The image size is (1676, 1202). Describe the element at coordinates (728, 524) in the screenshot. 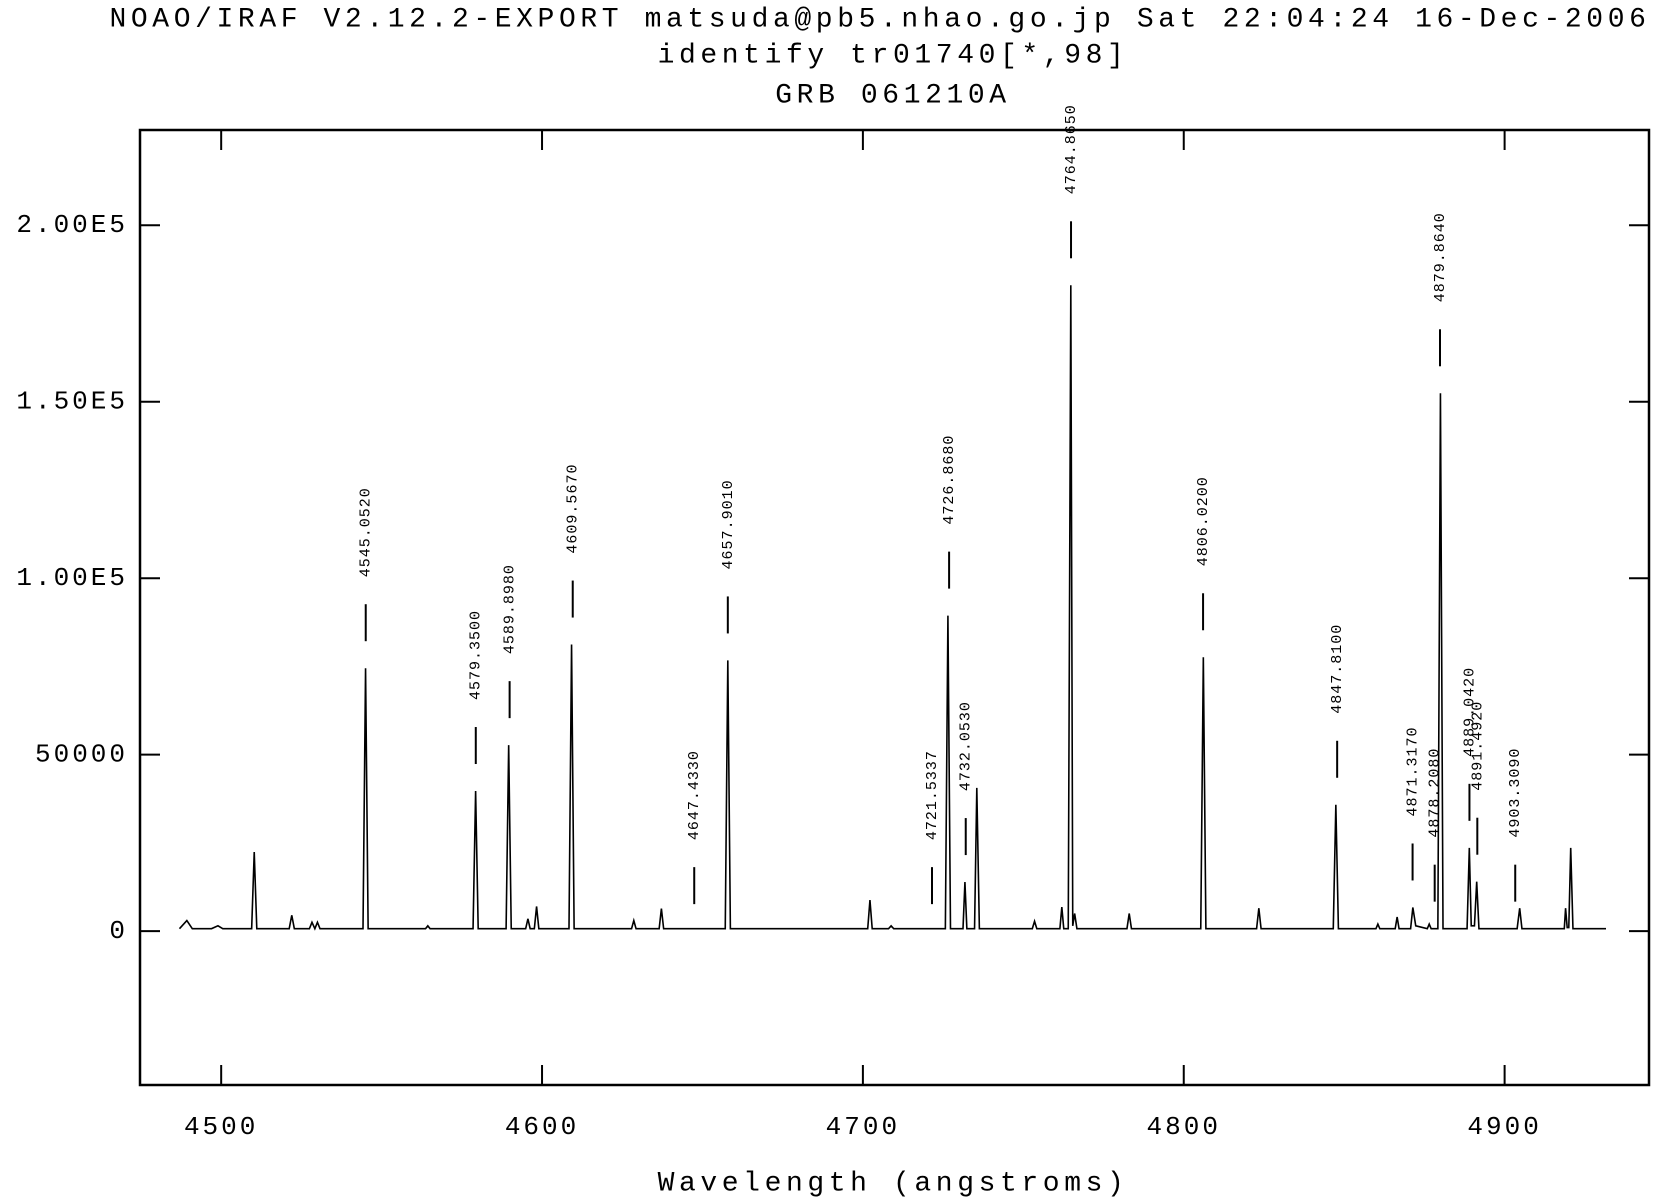

I see `line-id-label: 4657.9010` at that location.